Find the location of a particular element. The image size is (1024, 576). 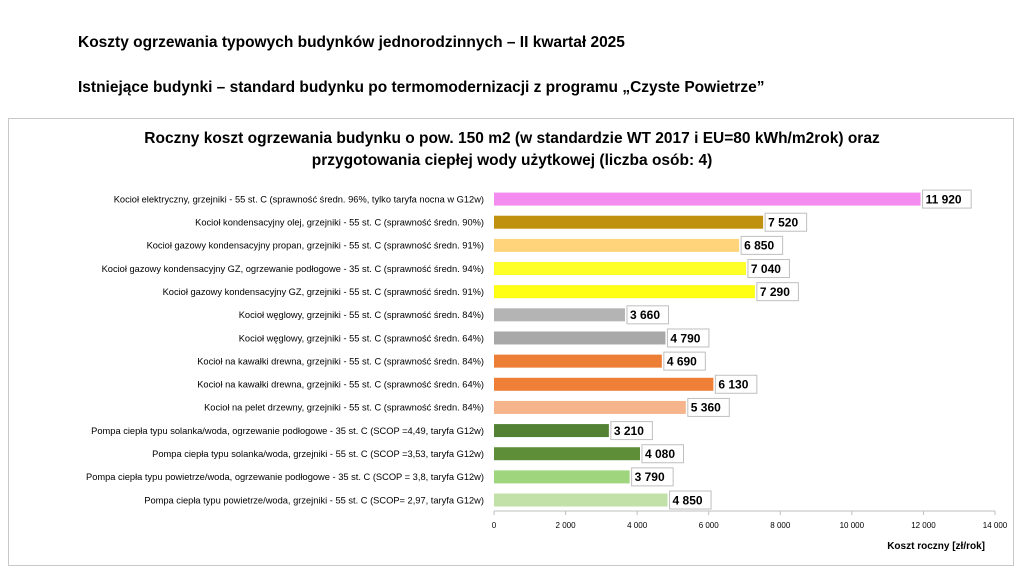

x-axis-title: Koszt roczny [zł/rok] is located at coordinates (936, 546).